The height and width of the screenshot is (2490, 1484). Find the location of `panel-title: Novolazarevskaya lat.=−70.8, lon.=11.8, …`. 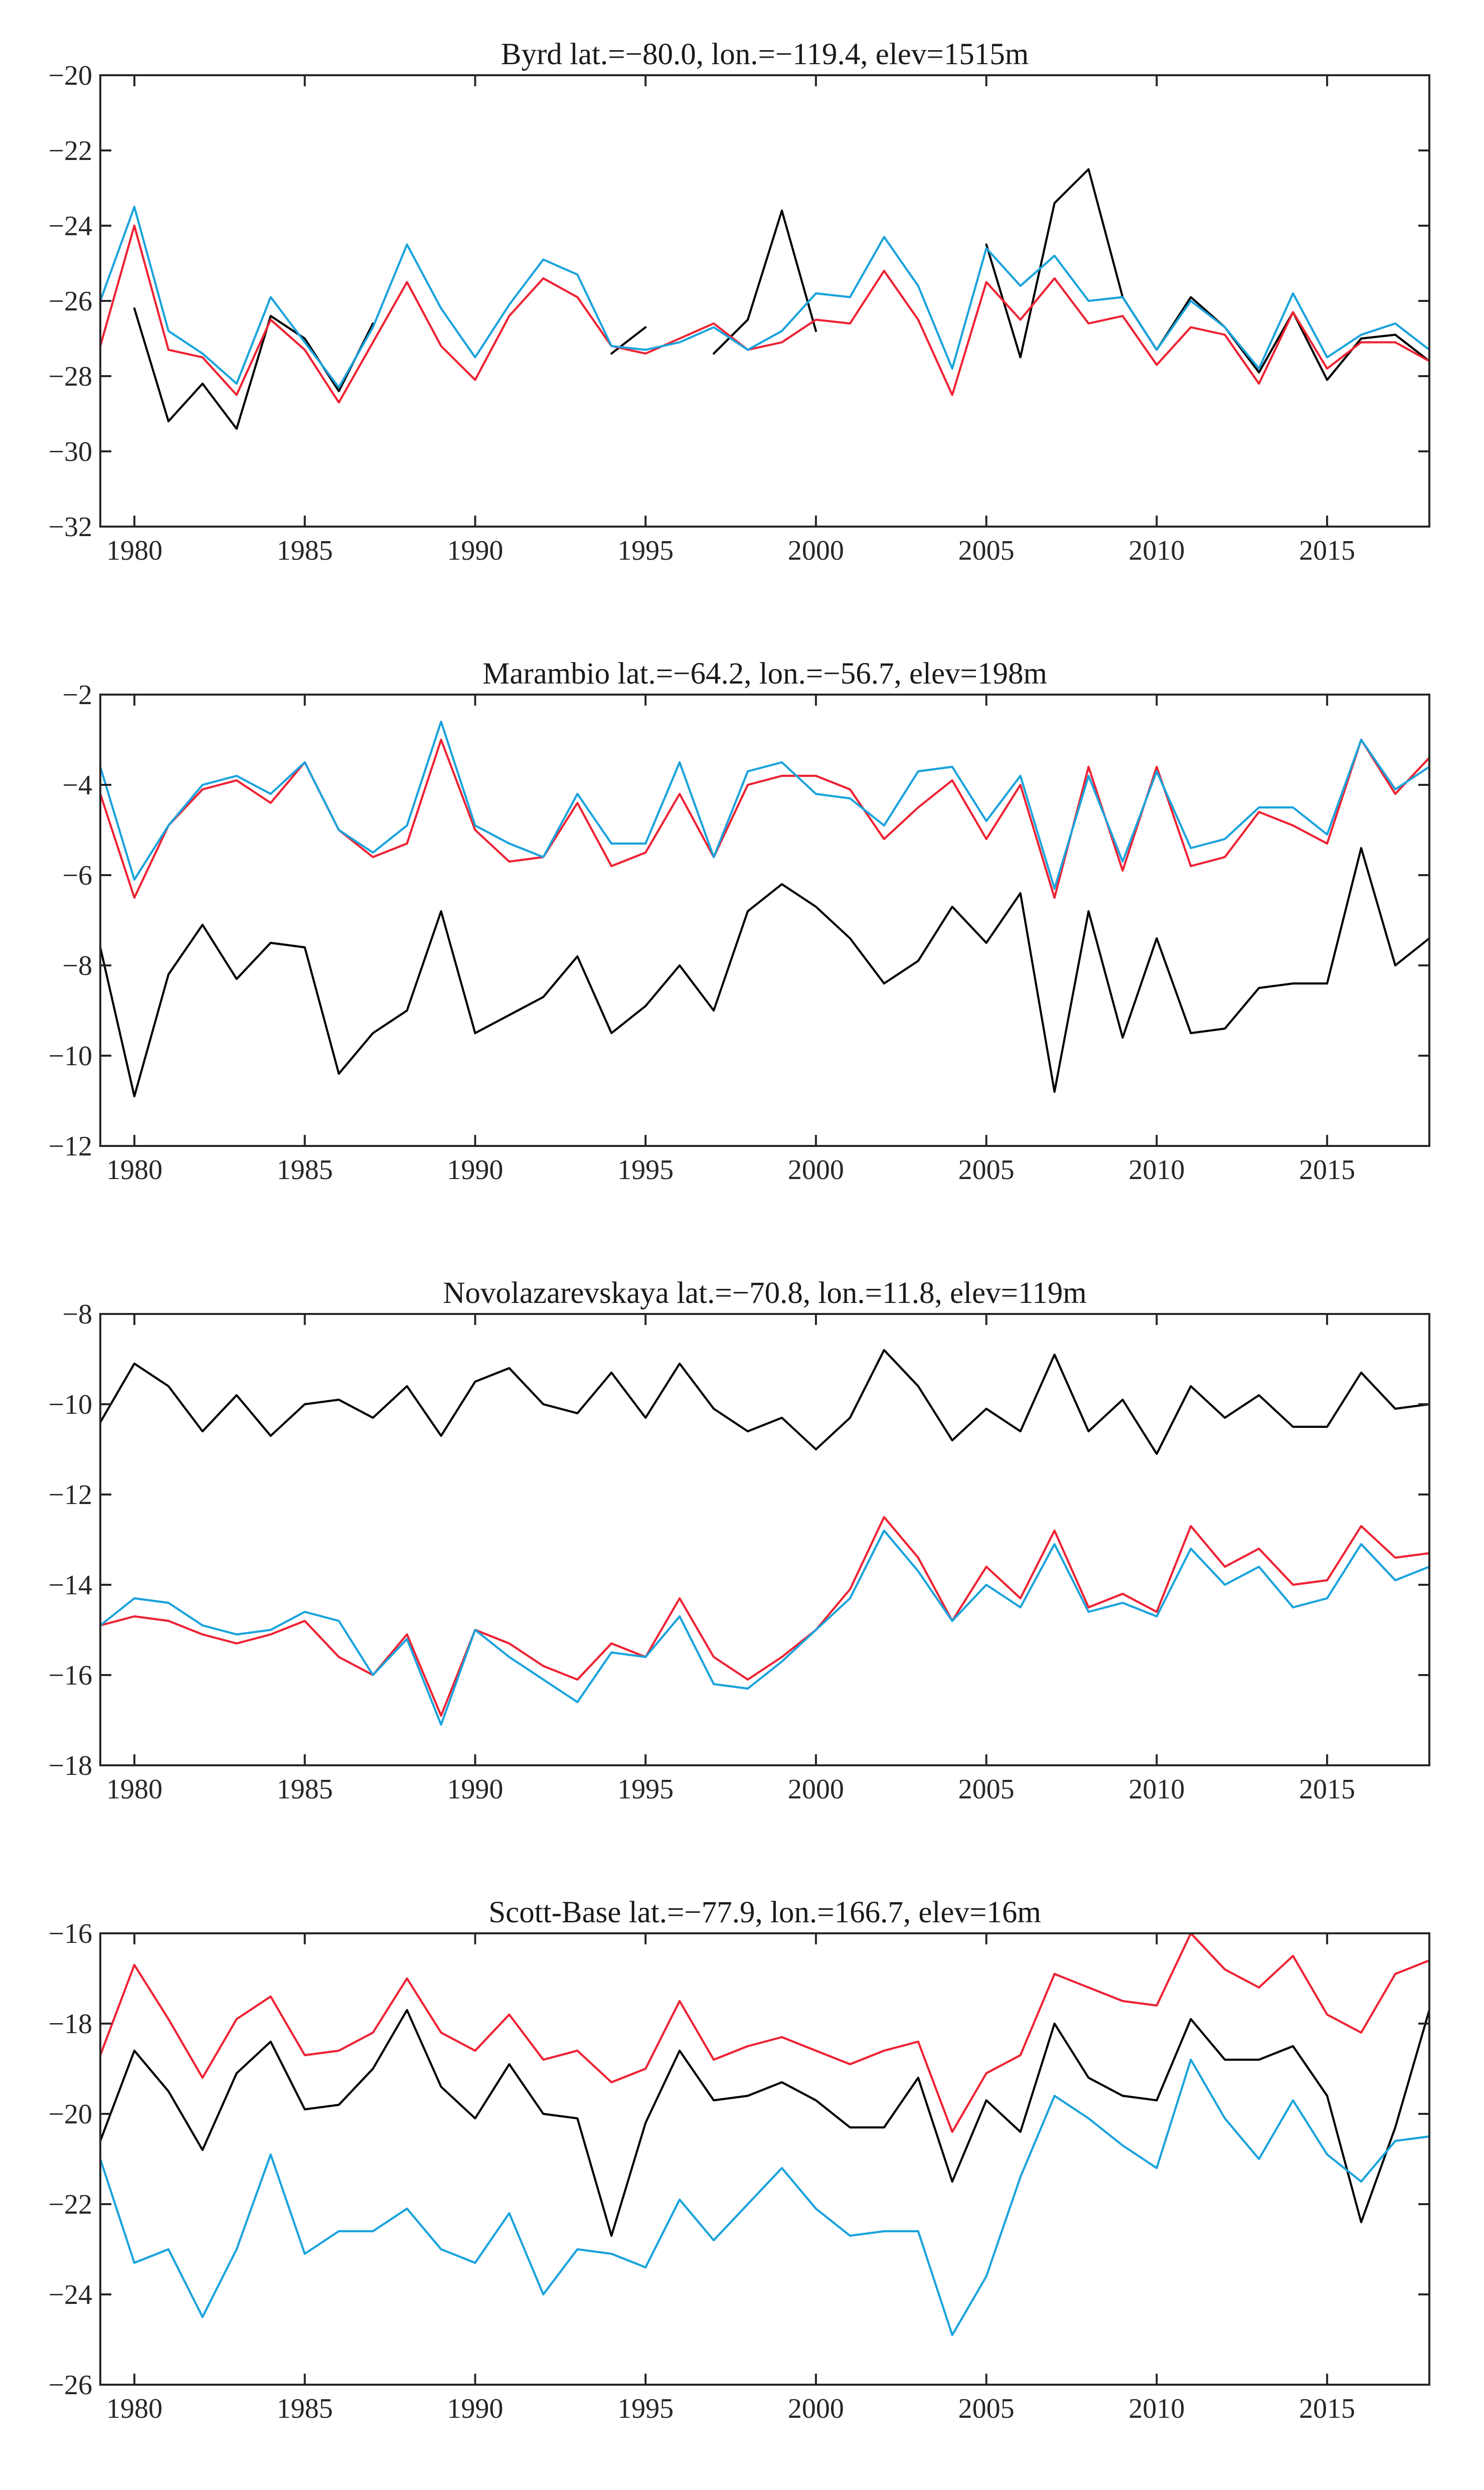

panel-title: Novolazarevskaya lat.=−70.8, lon.=11.8, … is located at coordinates (764, 1293).